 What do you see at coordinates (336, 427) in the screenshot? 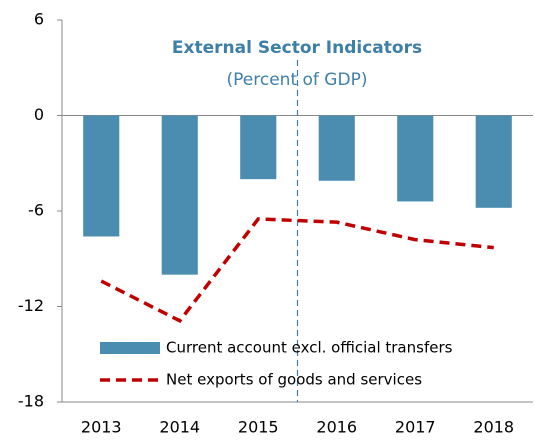
I see `x-tick-label: 2016` at bounding box center [336, 427].